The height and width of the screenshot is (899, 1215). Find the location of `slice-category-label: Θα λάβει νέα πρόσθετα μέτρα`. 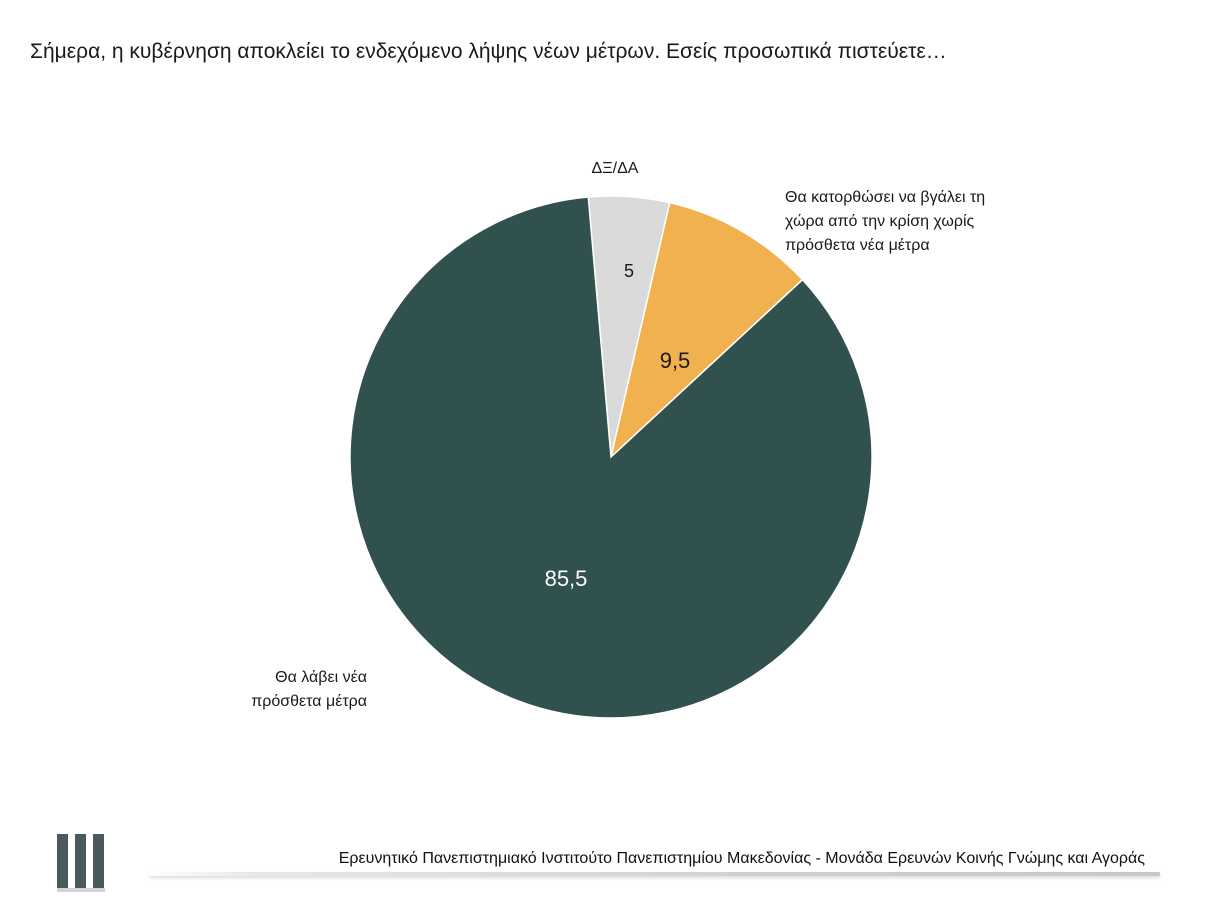

slice-category-label: Θα λάβει νέα πρόσθετα μέτρα is located at coordinates (309, 689).